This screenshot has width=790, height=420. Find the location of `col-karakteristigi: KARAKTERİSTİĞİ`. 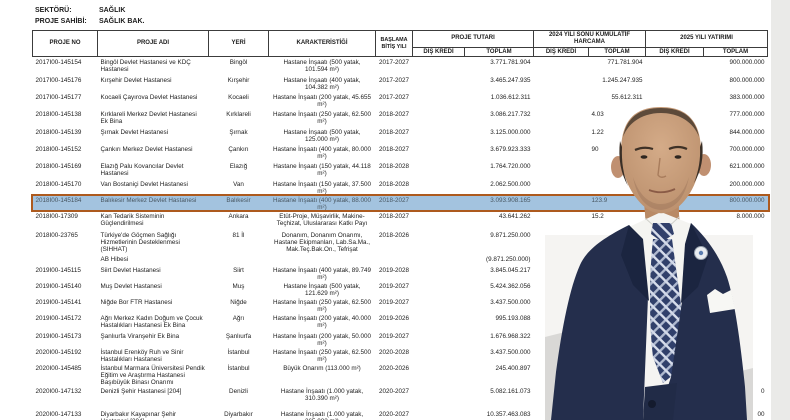

col-karakteristigi: KARAKTERİSTİĞİ is located at coordinates (322, 43).